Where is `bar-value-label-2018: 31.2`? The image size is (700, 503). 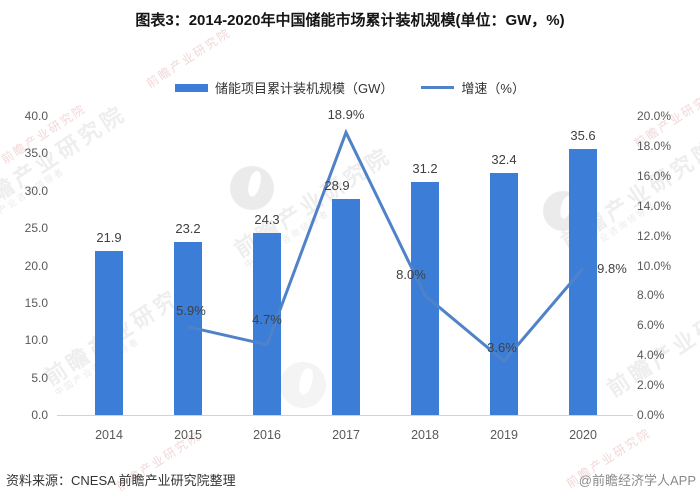 bar-value-label-2018: 31.2 is located at coordinates (425, 168).